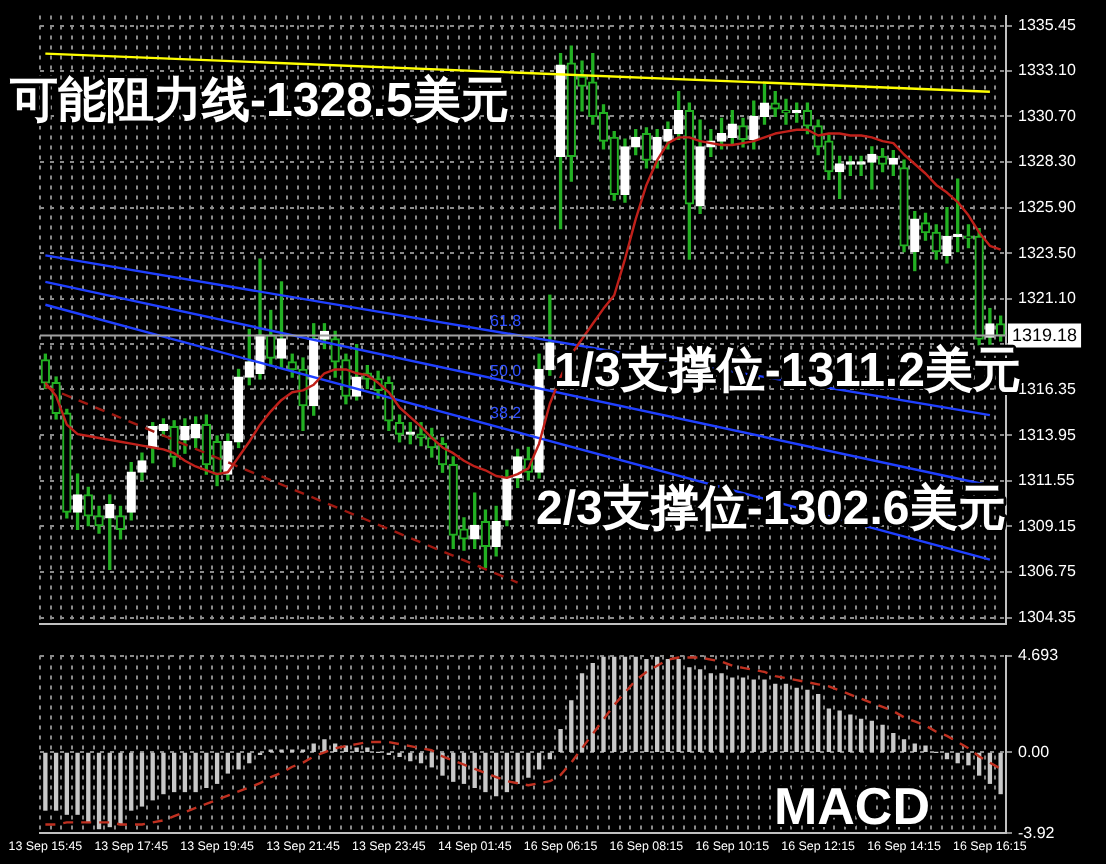  I want to click on y-tick-label: 1306.75, so click(1047, 571).